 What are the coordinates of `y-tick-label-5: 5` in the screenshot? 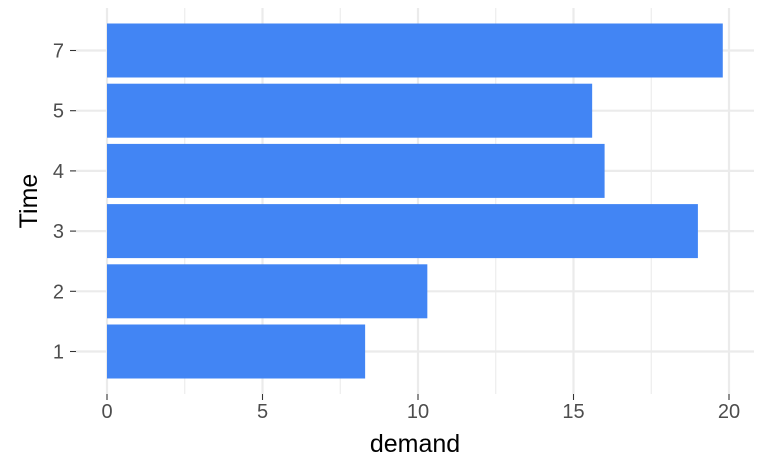 It's located at (58, 112).